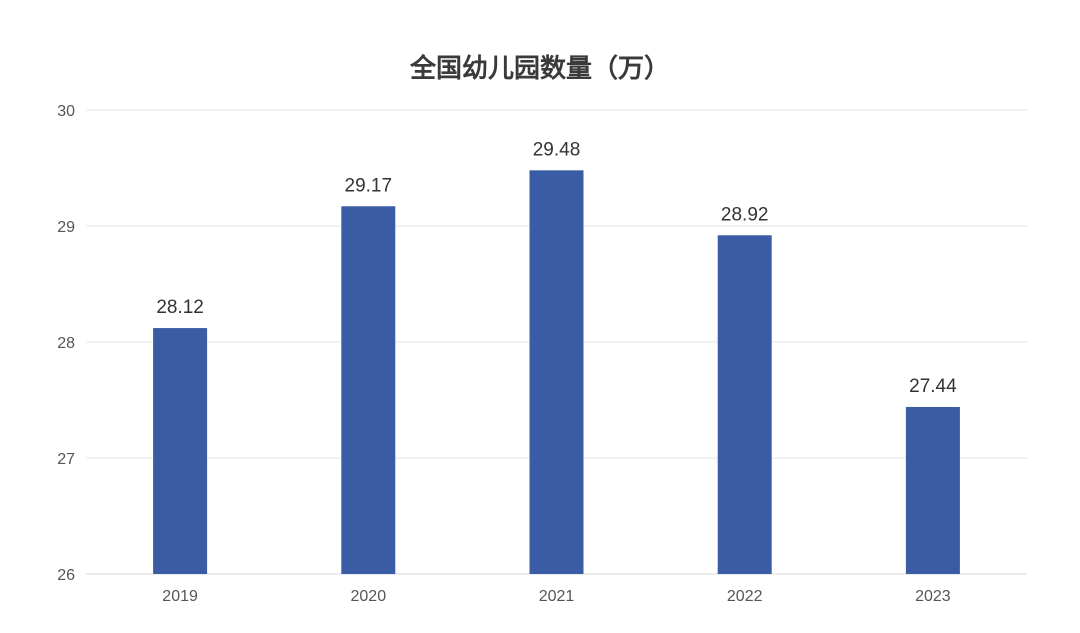 This screenshot has width=1080, height=633. I want to click on y-tick-label: 26, so click(66, 575).